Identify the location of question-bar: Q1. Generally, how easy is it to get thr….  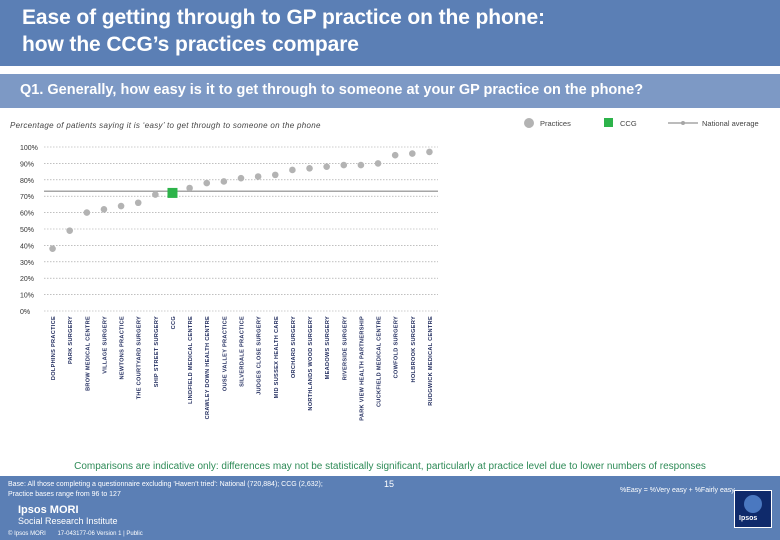
(390, 91).